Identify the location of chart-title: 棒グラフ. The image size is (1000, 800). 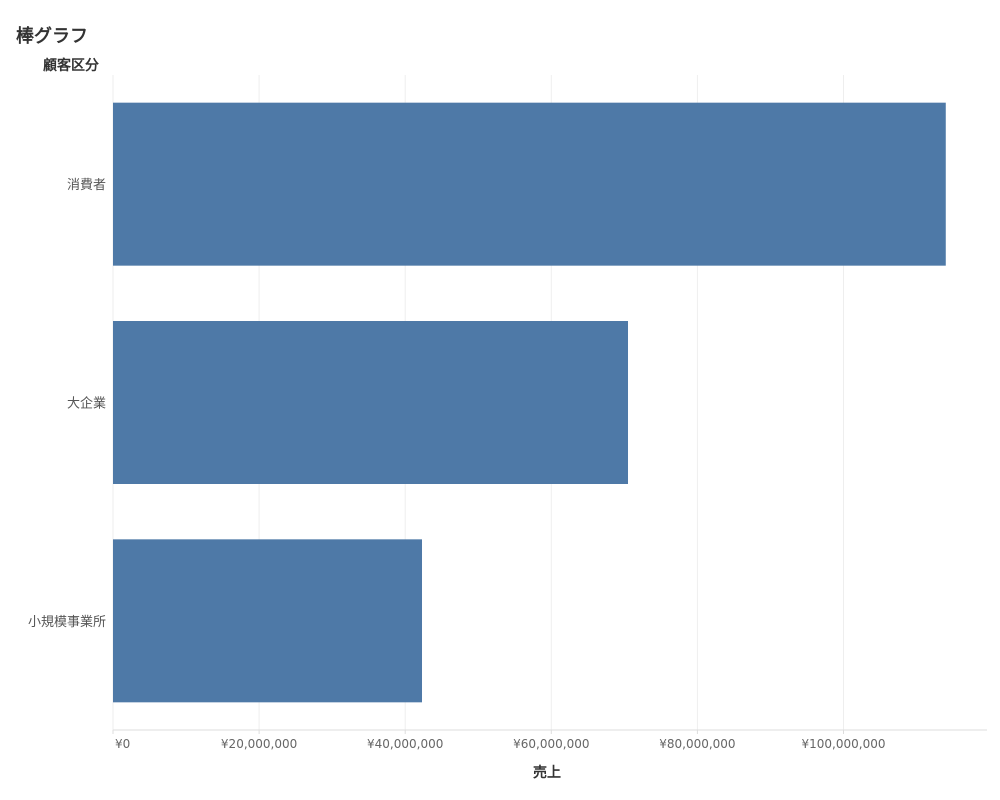
(52, 36).